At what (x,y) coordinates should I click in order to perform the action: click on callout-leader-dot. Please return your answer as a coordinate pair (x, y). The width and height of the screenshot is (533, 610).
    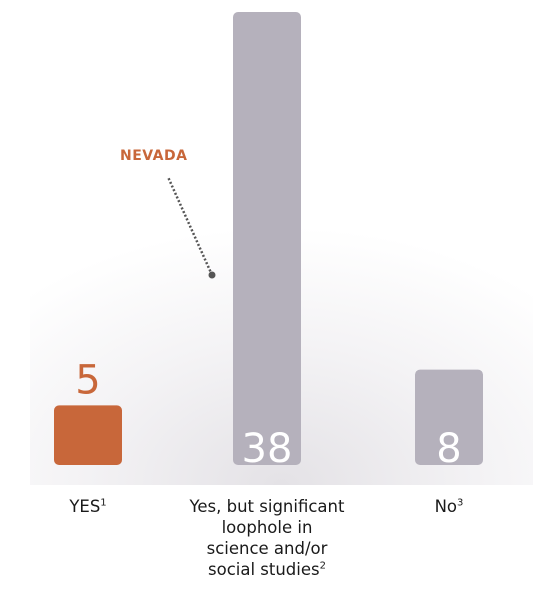
    Looking at the image, I should click on (212, 275).